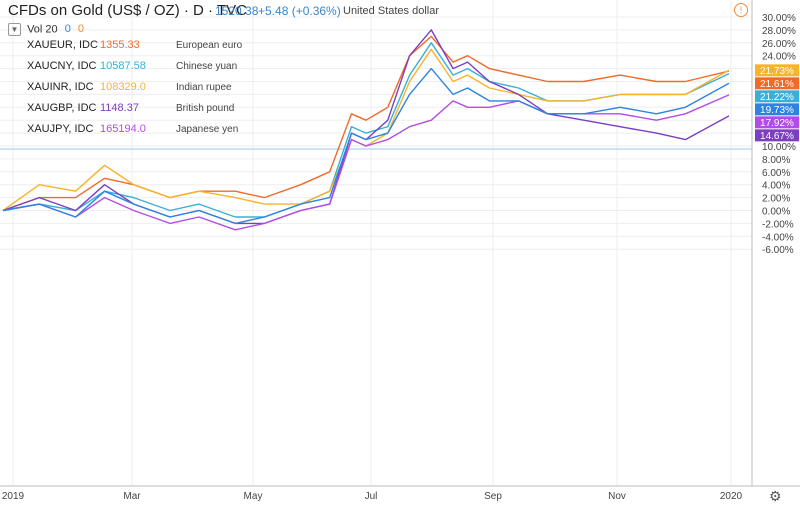 This screenshot has width=800, height=505. What do you see at coordinates (779, 31) in the screenshot?
I see `y-tick-label: 28.00%` at bounding box center [779, 31].